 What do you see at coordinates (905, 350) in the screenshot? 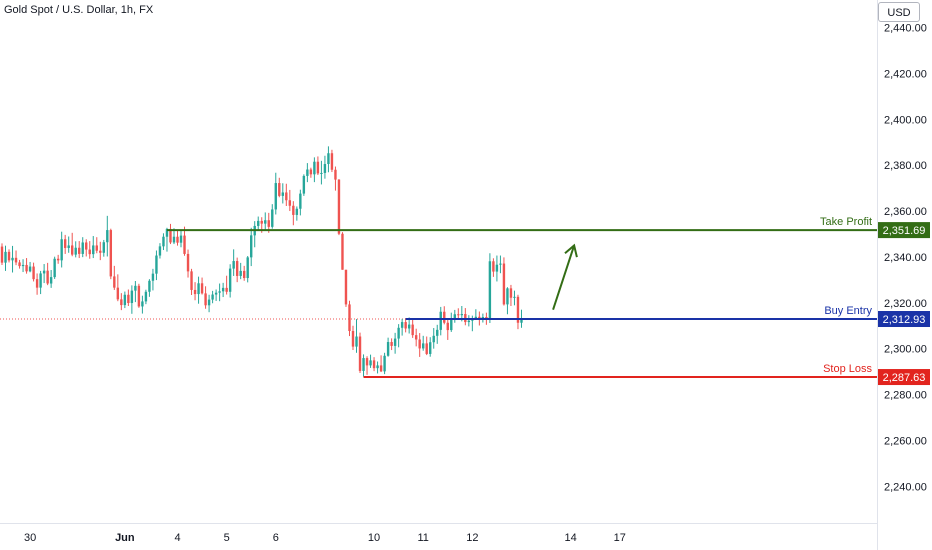
I see `y-tick-label: 2,300.00` at bounding box center [905, 350].